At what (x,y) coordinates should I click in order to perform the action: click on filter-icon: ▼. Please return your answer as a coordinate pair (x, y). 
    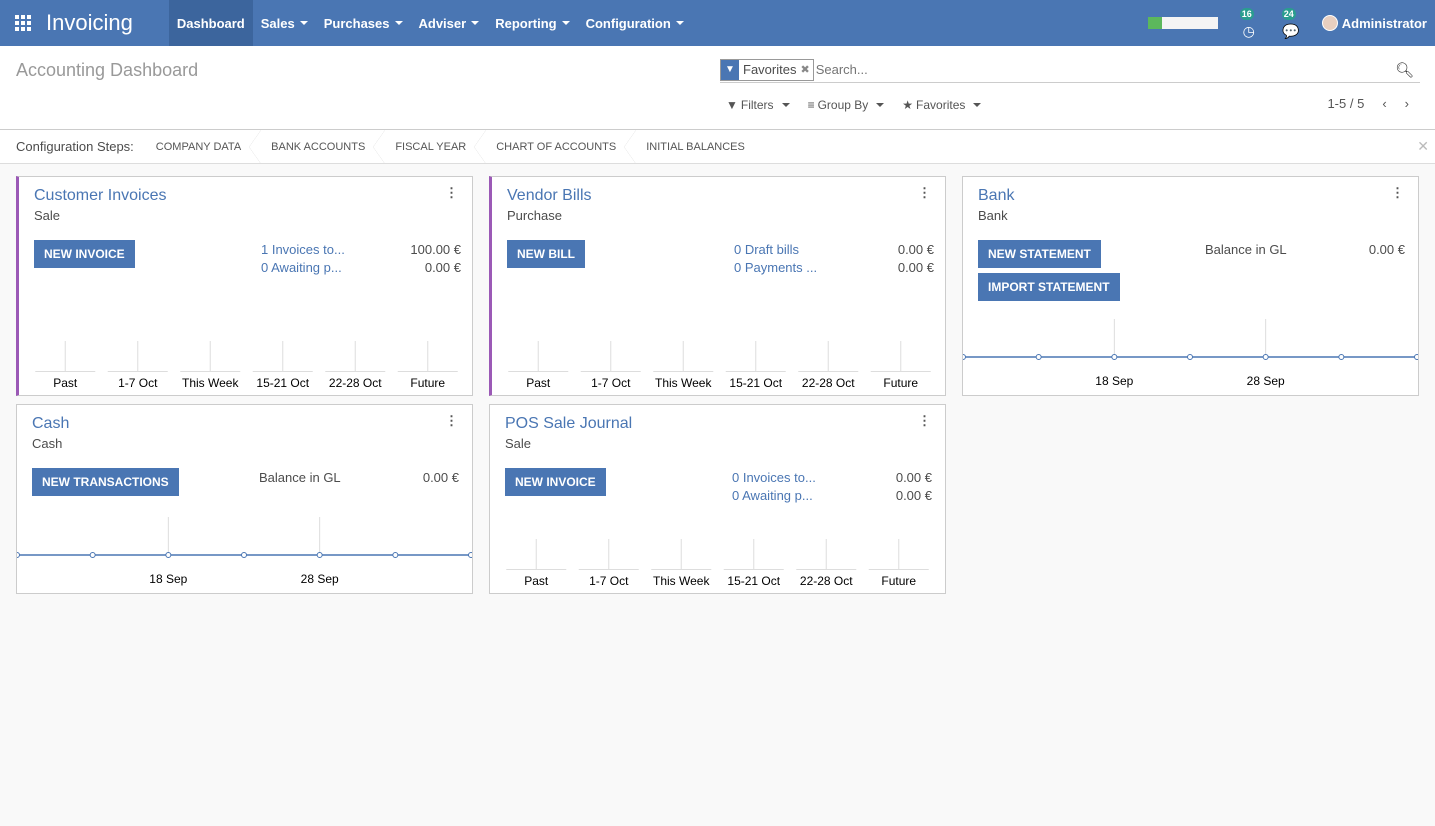
    Looking at the image, I should click on (732, 105).